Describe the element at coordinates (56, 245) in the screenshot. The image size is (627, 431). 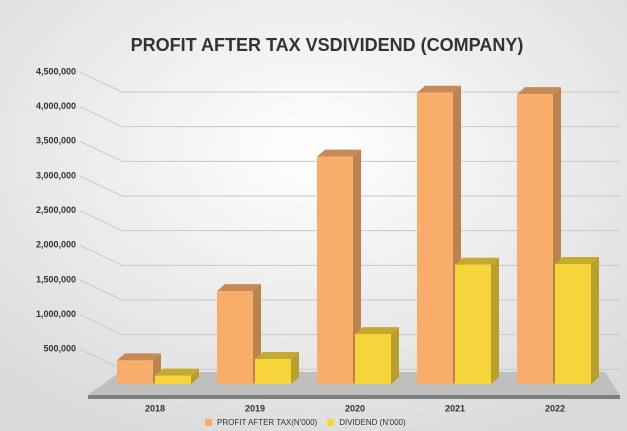
I see `y-tick-label: 2,000,000` at that location.